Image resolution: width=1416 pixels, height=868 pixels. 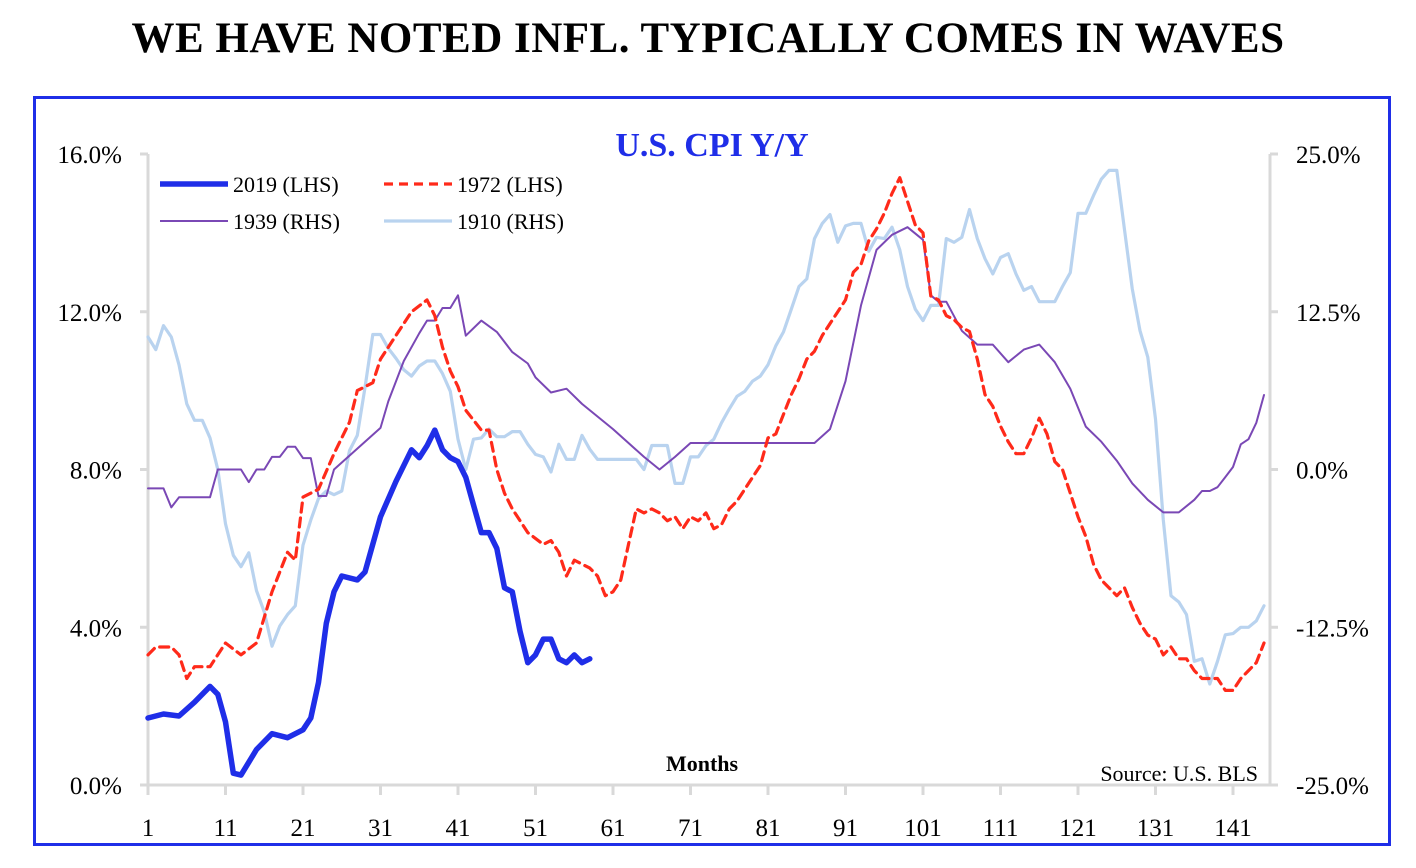 What do you see at coordinates (148, 828) in the screenshot?
I see `x-tick-label: 1` at bounding box center [148, 828].